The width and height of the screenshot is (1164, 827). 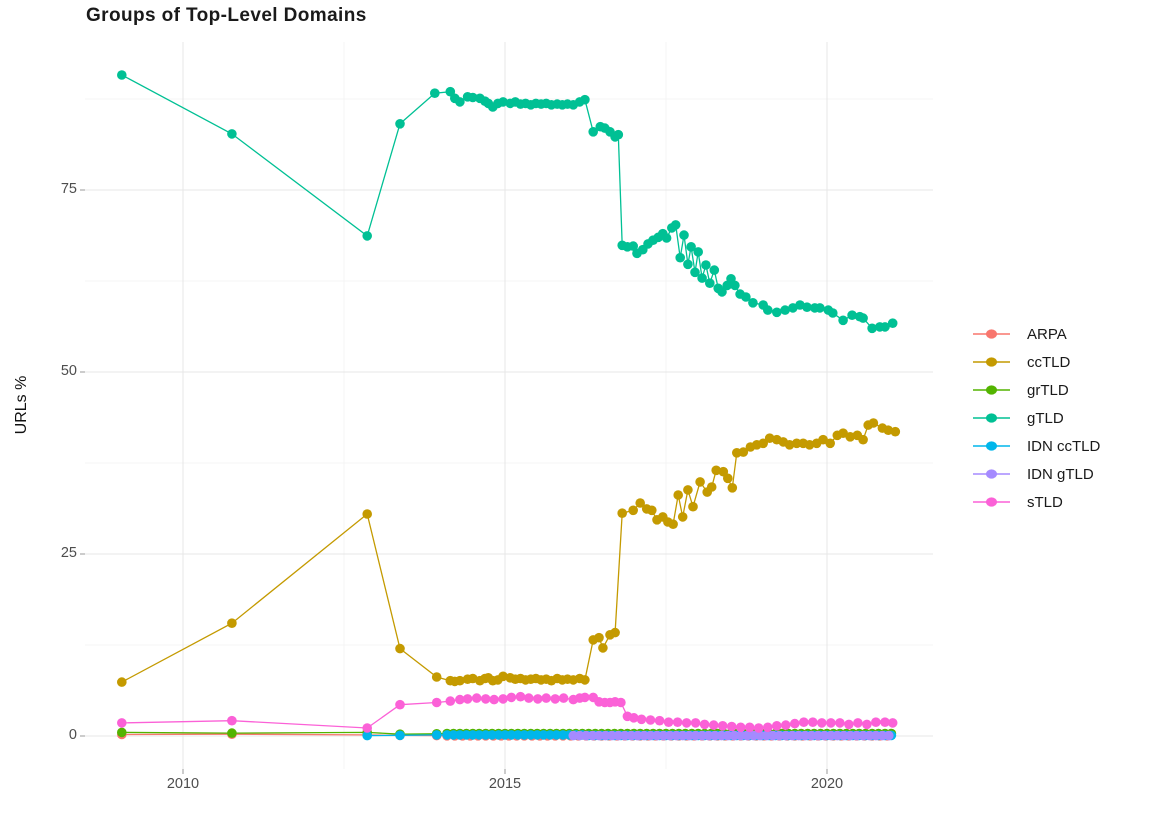 What do you see at coordinates (1045, 502) in the screenshot?
I see `legend-label: sTLD` at bounding box center [1045, 502].